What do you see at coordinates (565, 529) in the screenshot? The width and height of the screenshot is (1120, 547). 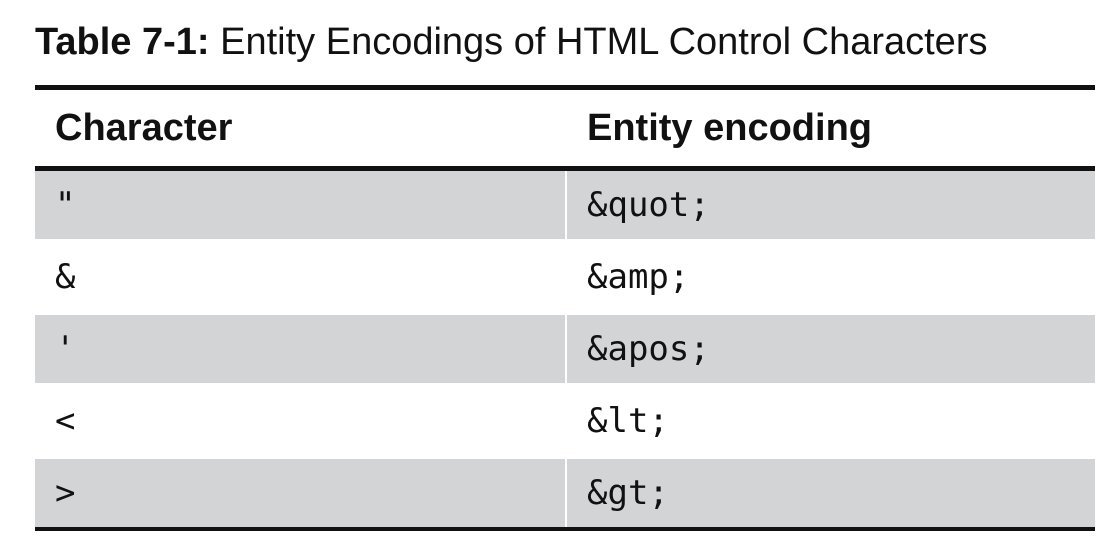 I see `table-bottom-rule` at bounding box center [565, 529].